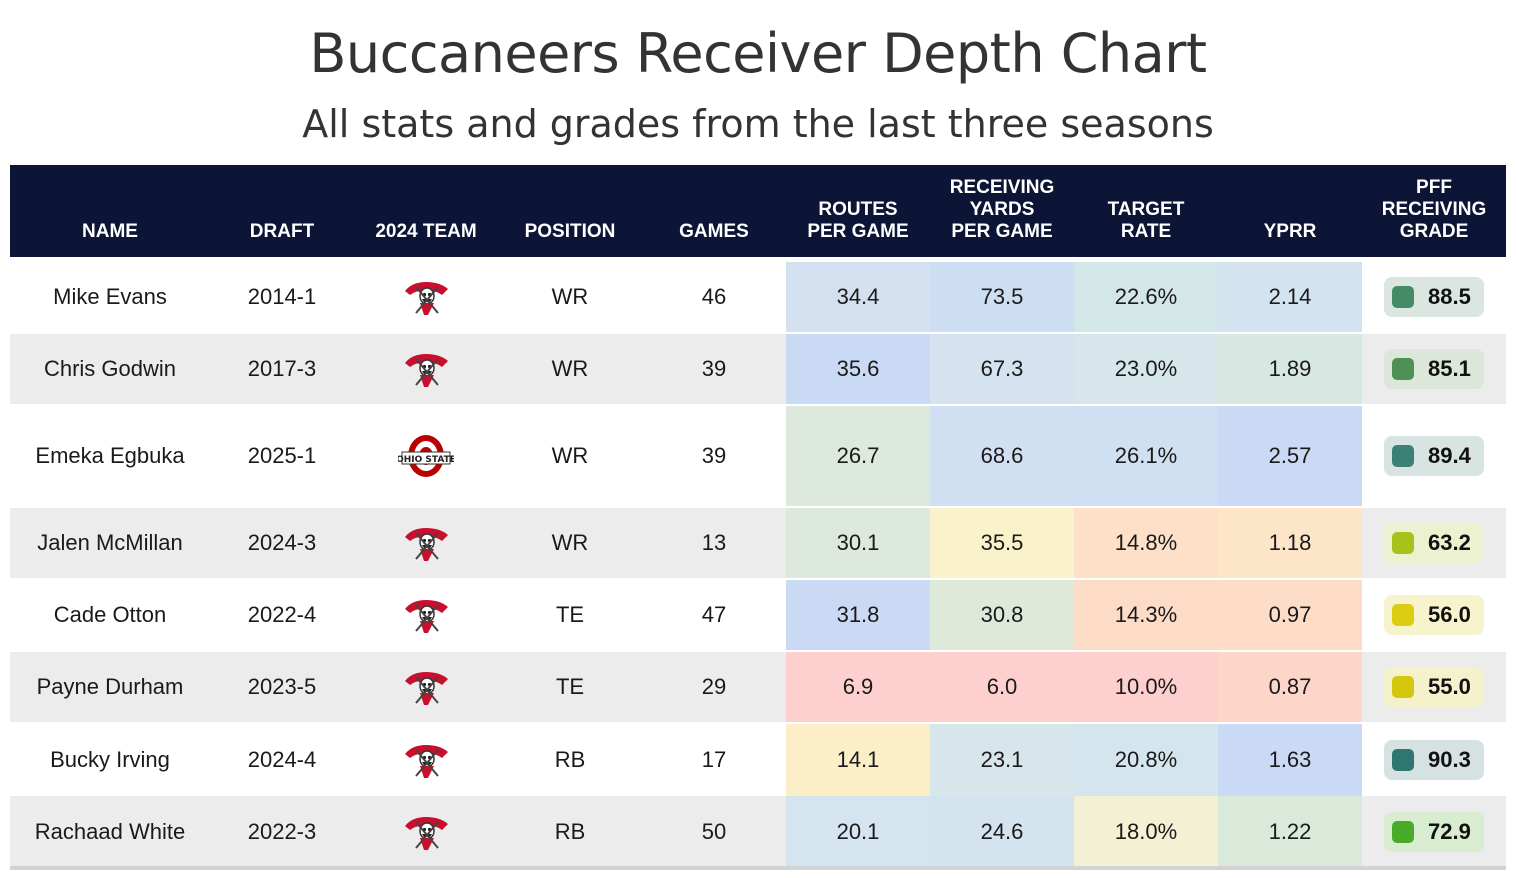  What do you see at coordinates (1290, 369) in the screenshot?
I see `cell-yprr: 1.89` at bounding box center [1290, 369].